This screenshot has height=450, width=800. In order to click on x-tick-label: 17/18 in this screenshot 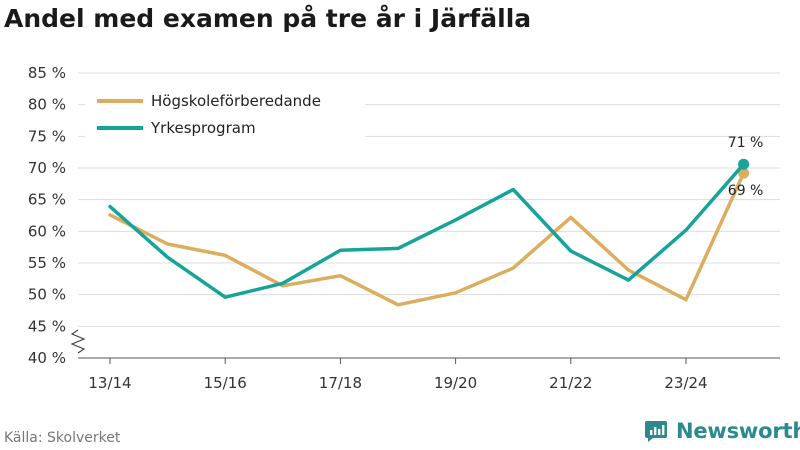, I will do `click(340, 383)`.